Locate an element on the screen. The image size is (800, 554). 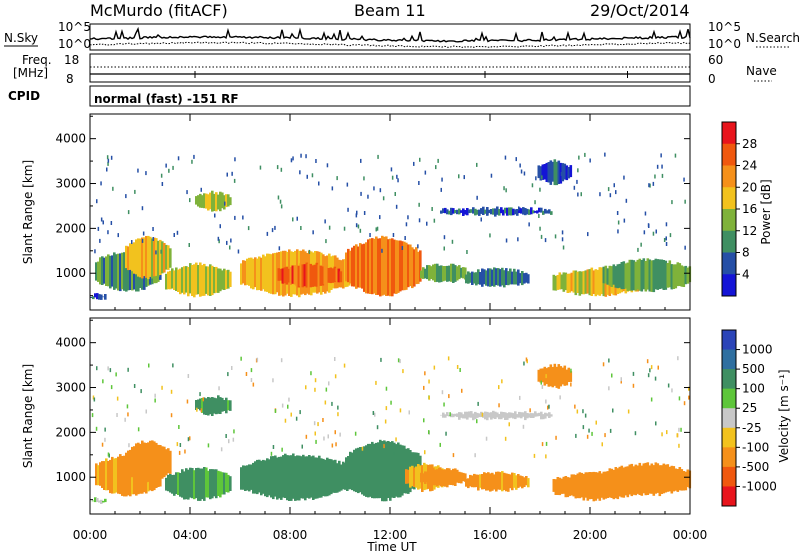
power-cbar-swatch is located at coordinates (729, 220).